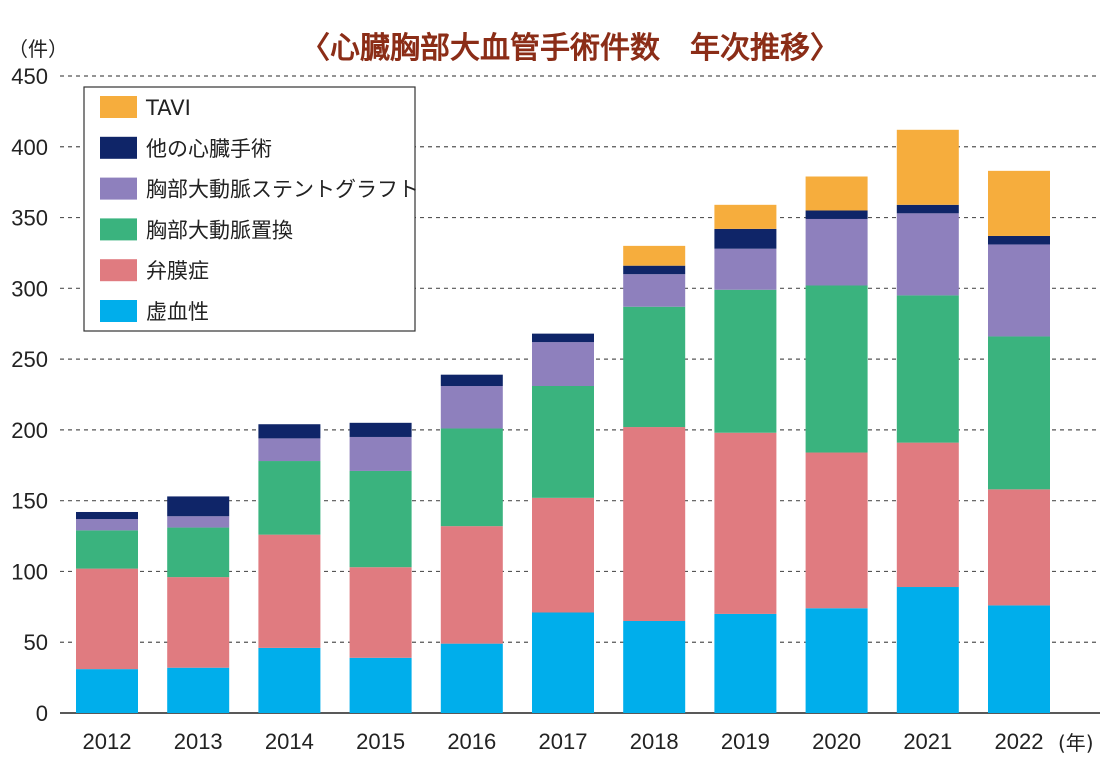  Describe the element at coordinates (836, 741) in the screenshot. I see `x-tick-label: 2020` at that location.